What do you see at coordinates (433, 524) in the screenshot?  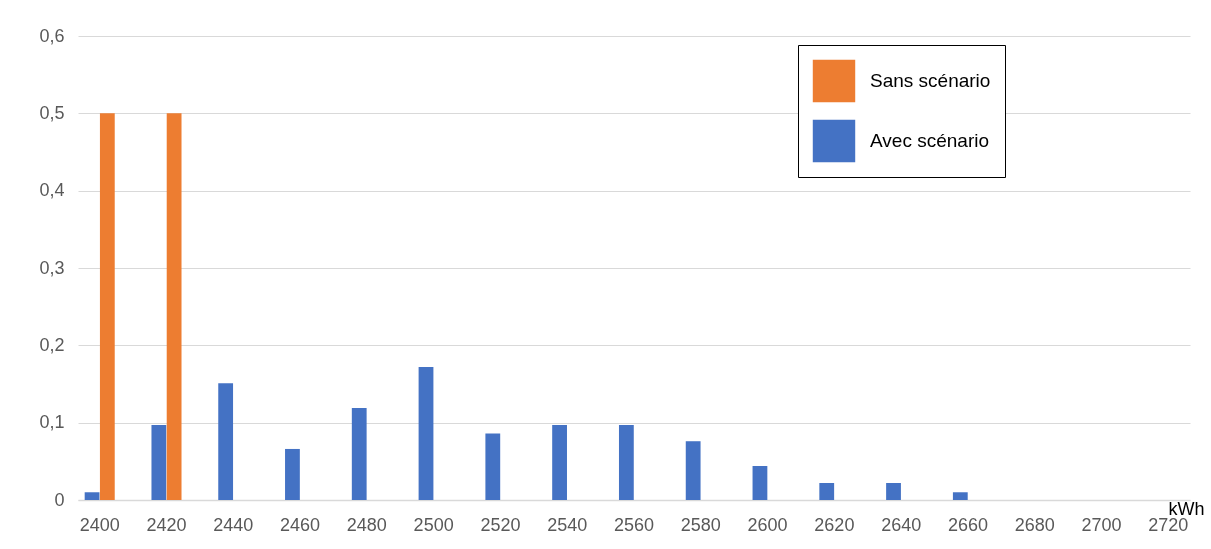 I see `x-tick-label: 2500` at bounding box center [433, 524].